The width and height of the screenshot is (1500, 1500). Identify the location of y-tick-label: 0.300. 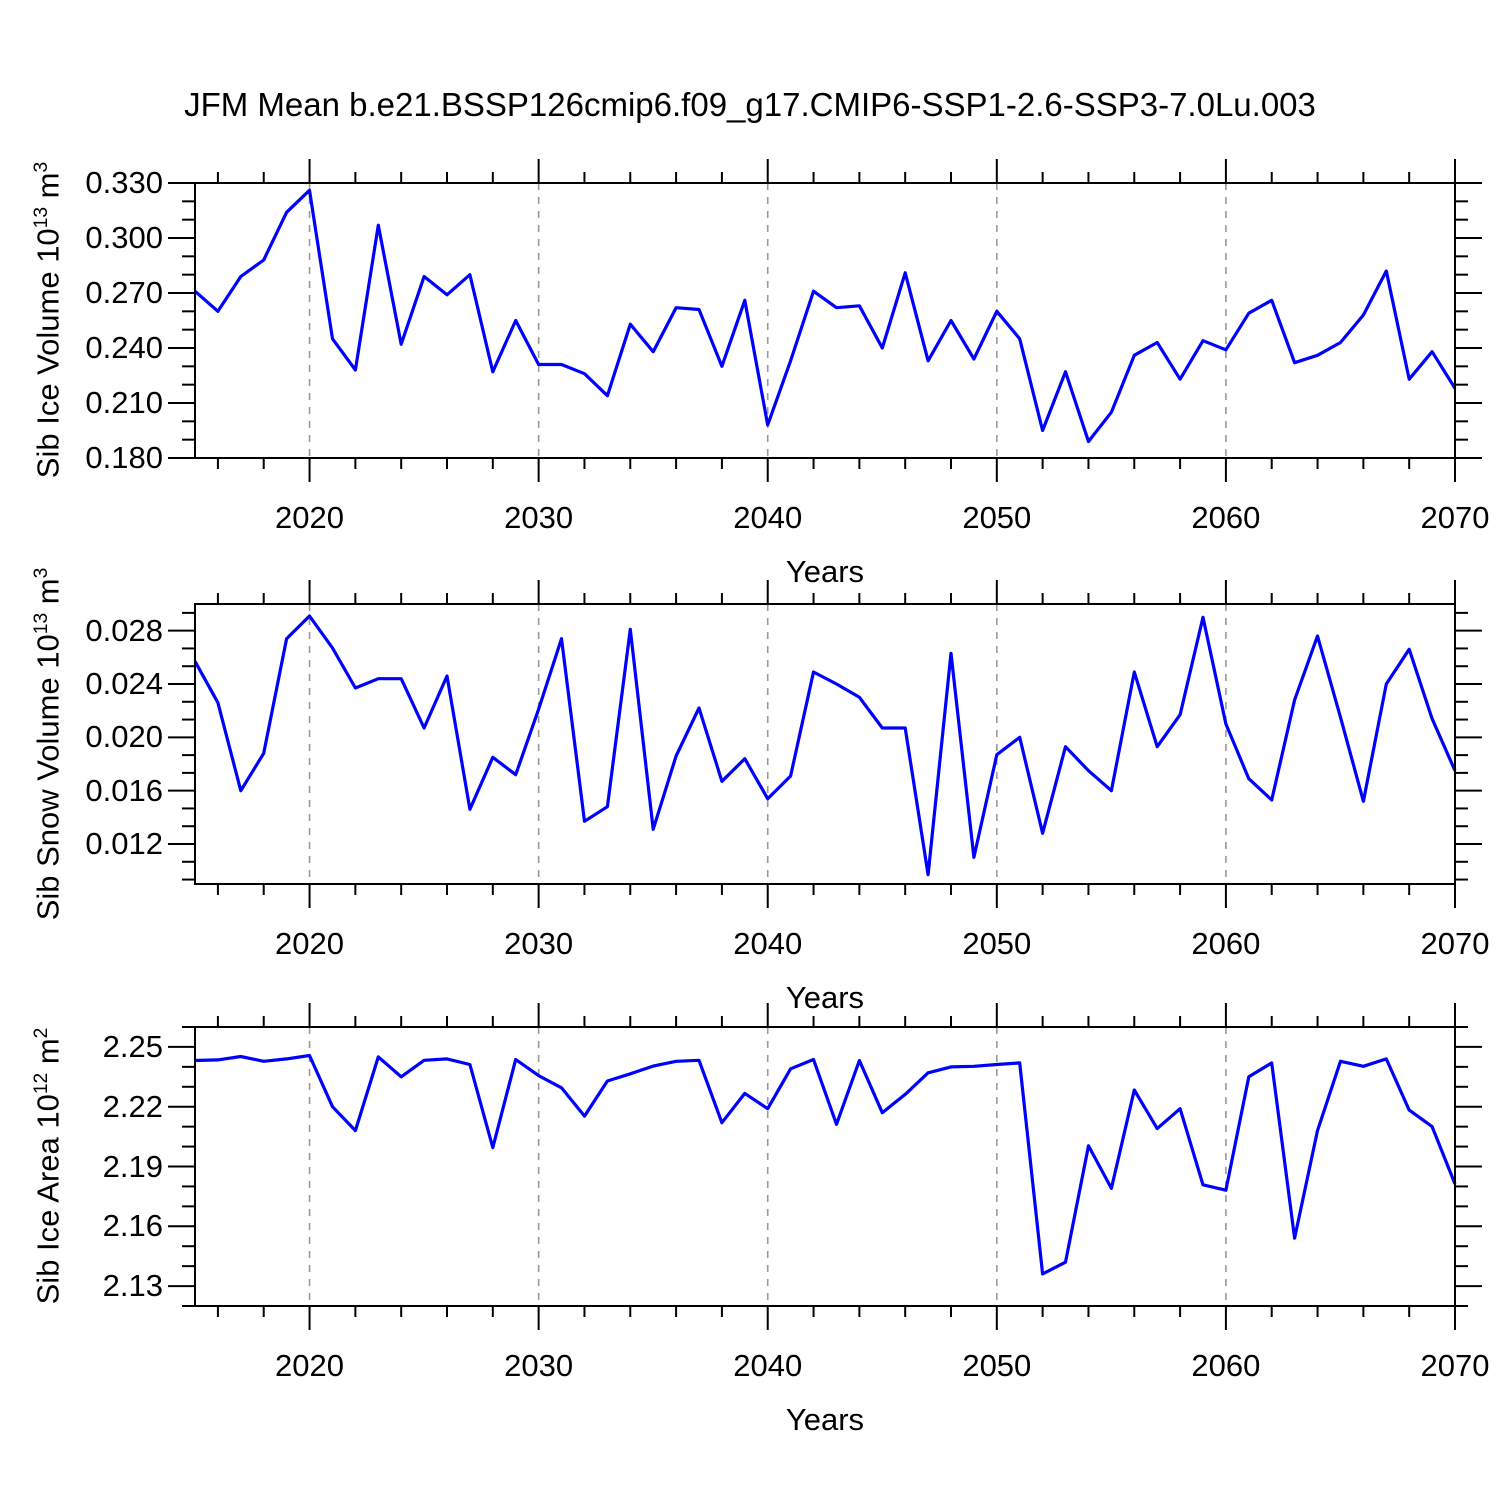
(124, 237).